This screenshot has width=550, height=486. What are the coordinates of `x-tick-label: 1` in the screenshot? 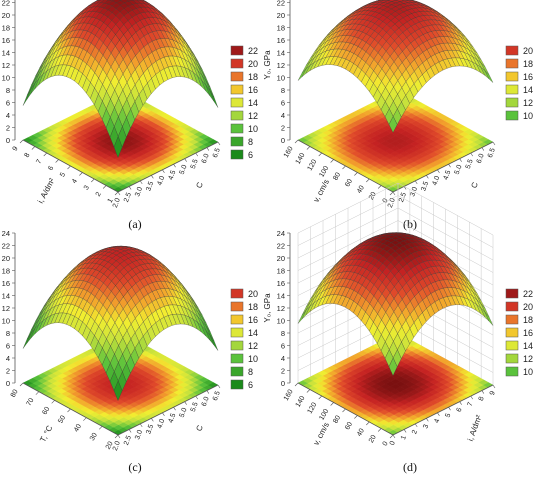 It's located at (111, 200).